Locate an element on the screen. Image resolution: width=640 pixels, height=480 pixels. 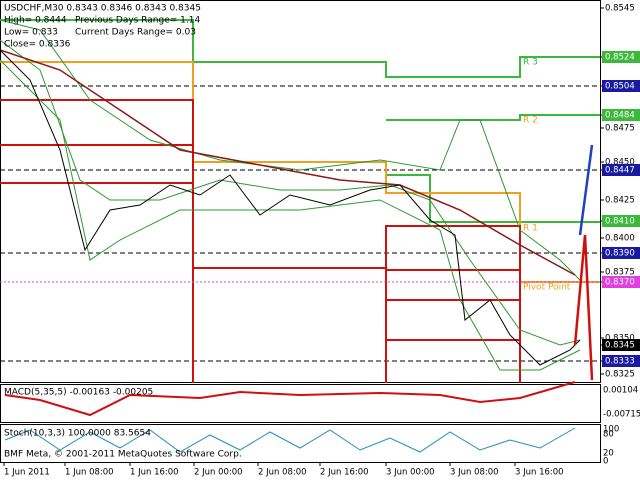
r1: R 1 is located at coordinates (530, 229).